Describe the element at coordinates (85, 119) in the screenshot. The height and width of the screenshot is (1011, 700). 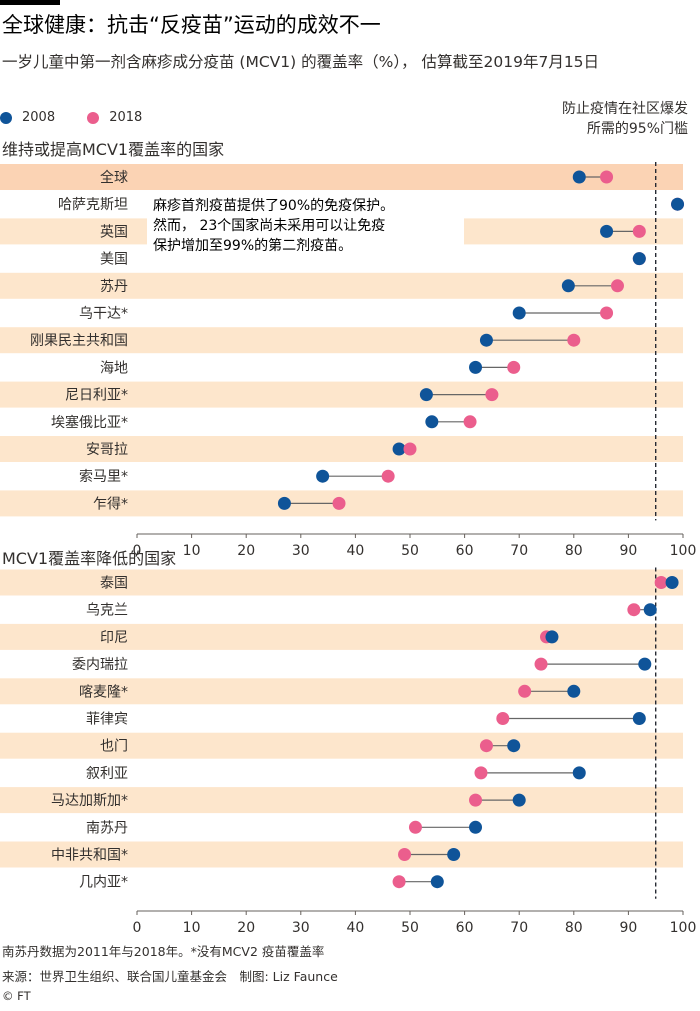
I see `legend: 2008 2018` at that location.